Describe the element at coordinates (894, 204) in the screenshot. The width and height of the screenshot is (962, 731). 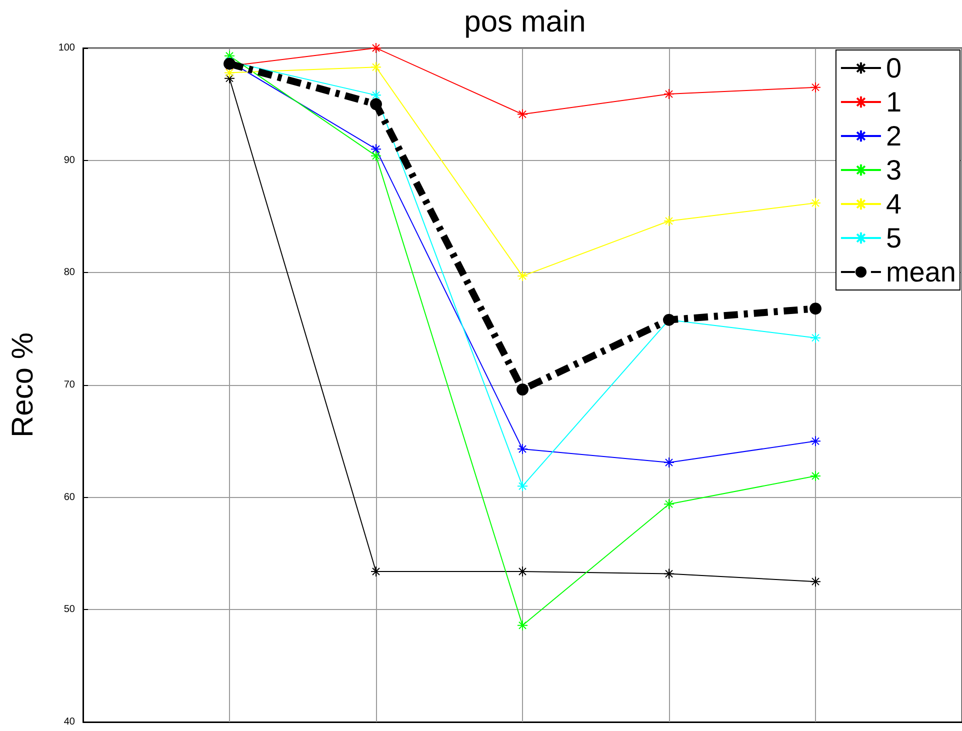
I see `legend-label: 4` at that location.